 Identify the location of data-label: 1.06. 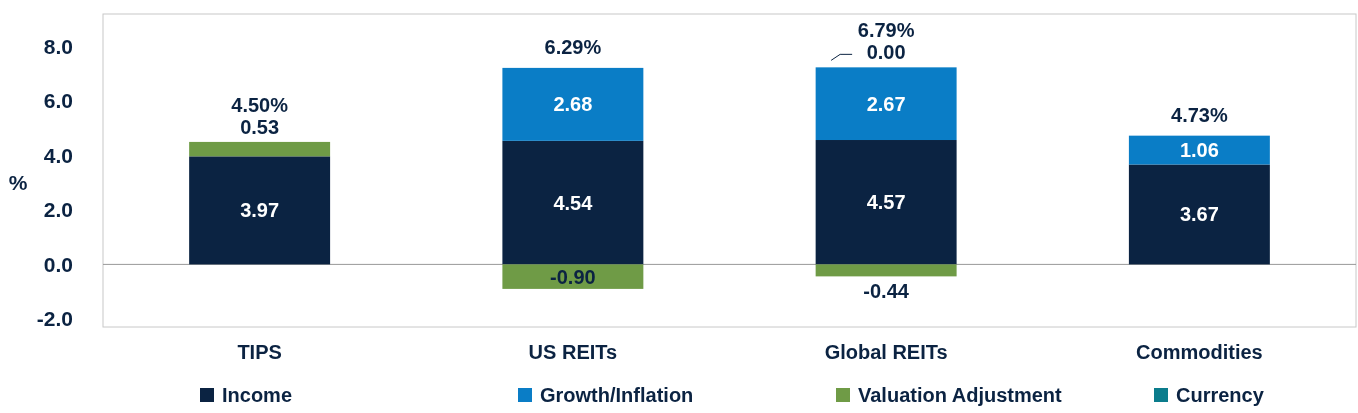
(1199, 150).